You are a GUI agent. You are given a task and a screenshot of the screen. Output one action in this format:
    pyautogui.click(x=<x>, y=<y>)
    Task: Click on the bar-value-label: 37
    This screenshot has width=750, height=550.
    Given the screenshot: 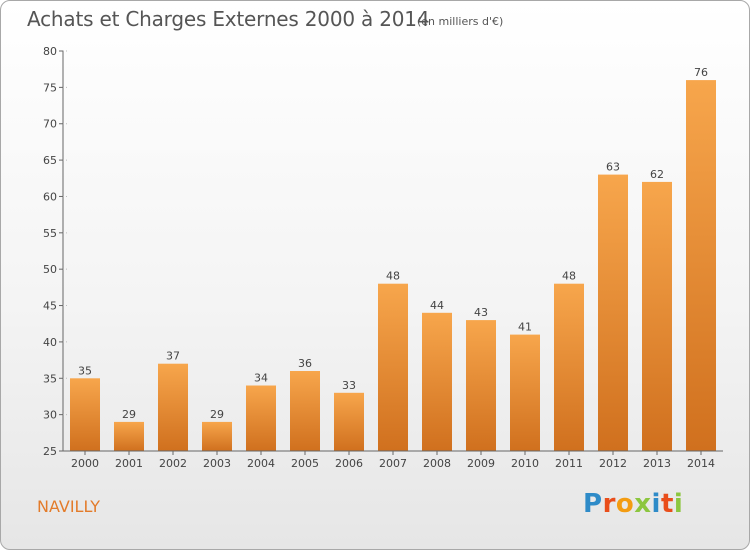 What is the action you would take?
    pyautogui.click(x=173, y=356)
    